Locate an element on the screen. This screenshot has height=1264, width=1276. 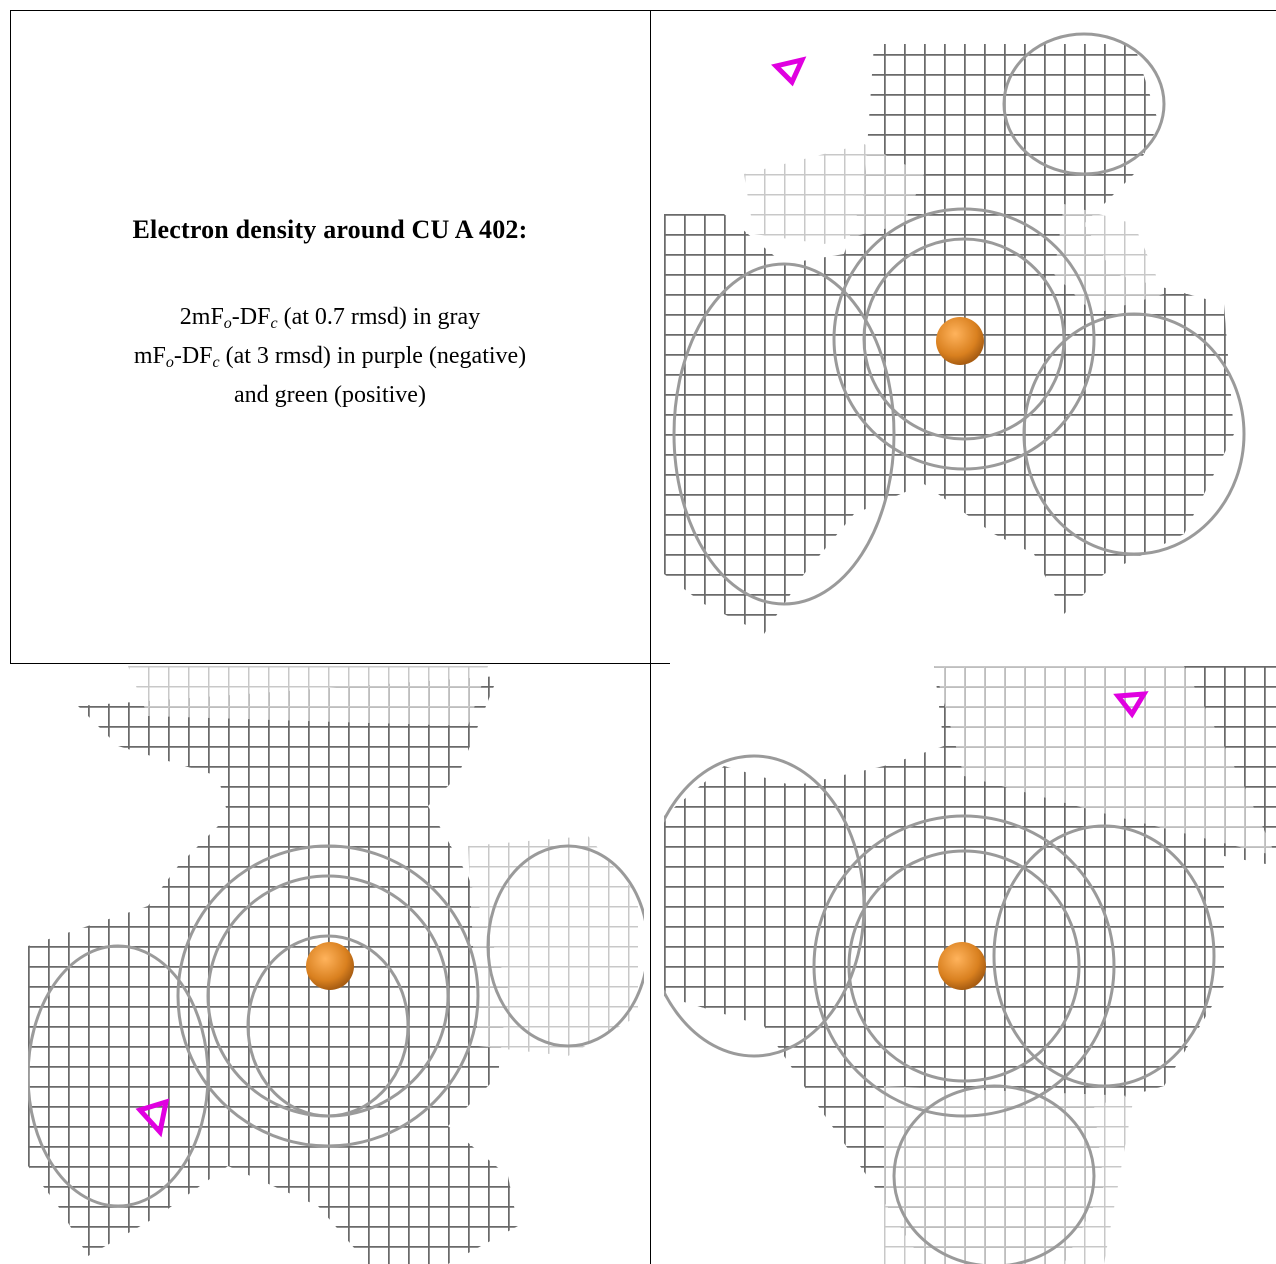
top-border is located at coordinates (643, 10).